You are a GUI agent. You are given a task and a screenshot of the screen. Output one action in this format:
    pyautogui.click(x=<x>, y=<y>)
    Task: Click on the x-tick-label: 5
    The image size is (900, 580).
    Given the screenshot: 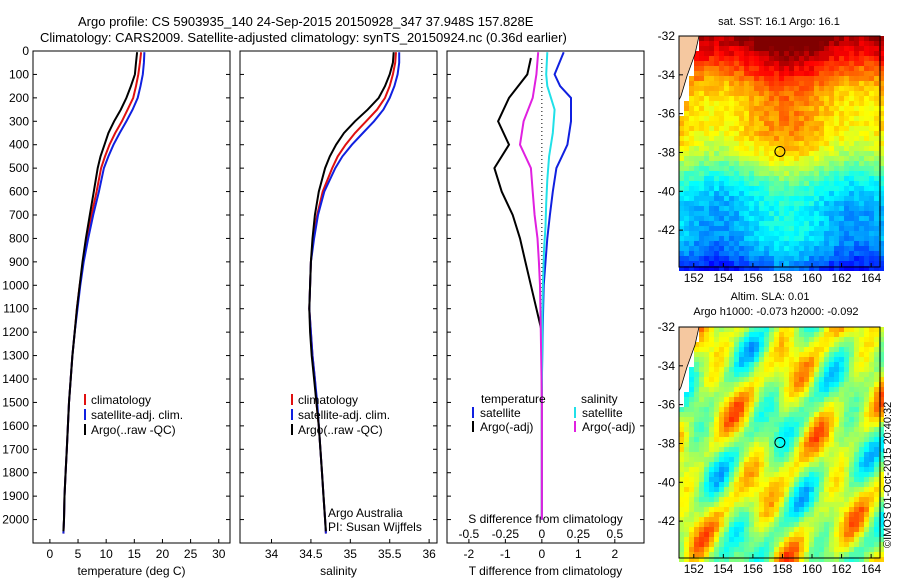 What is the action you would take?
    pyautogui.click(x=78, y=554)
    